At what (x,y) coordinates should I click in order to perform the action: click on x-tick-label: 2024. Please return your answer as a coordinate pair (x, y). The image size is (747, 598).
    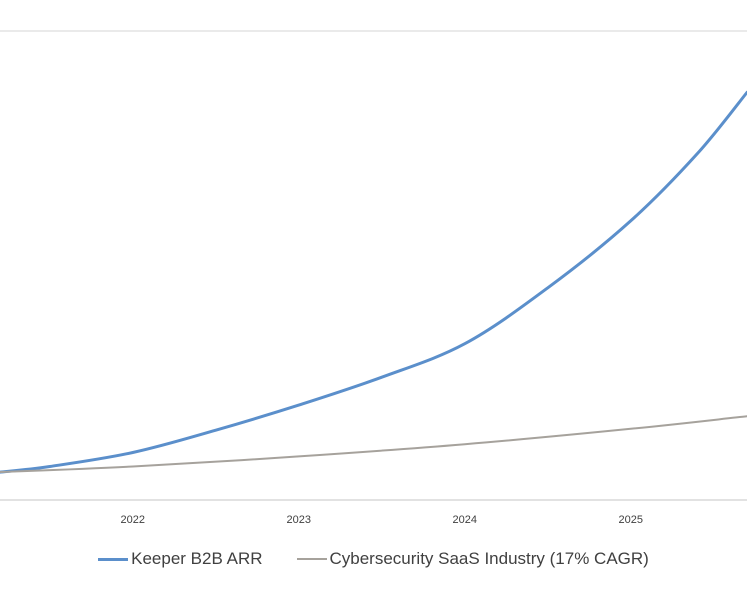
    Looking at the image, I should click on (465, 520).